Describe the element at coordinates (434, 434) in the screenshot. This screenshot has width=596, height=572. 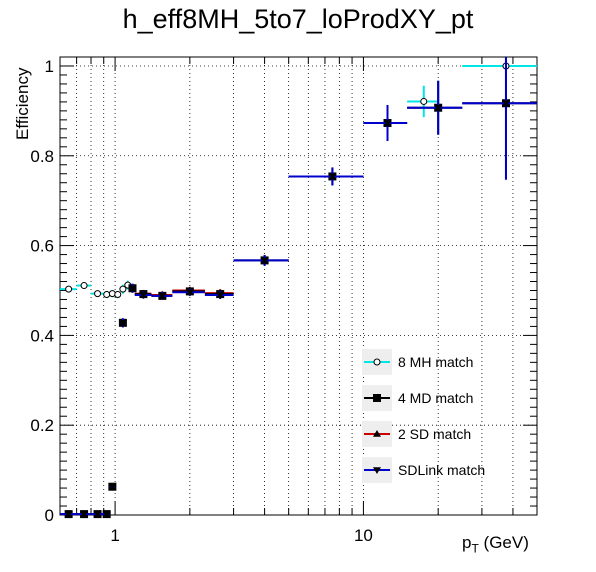
I see `legend-label: 2 SD match` at that location.